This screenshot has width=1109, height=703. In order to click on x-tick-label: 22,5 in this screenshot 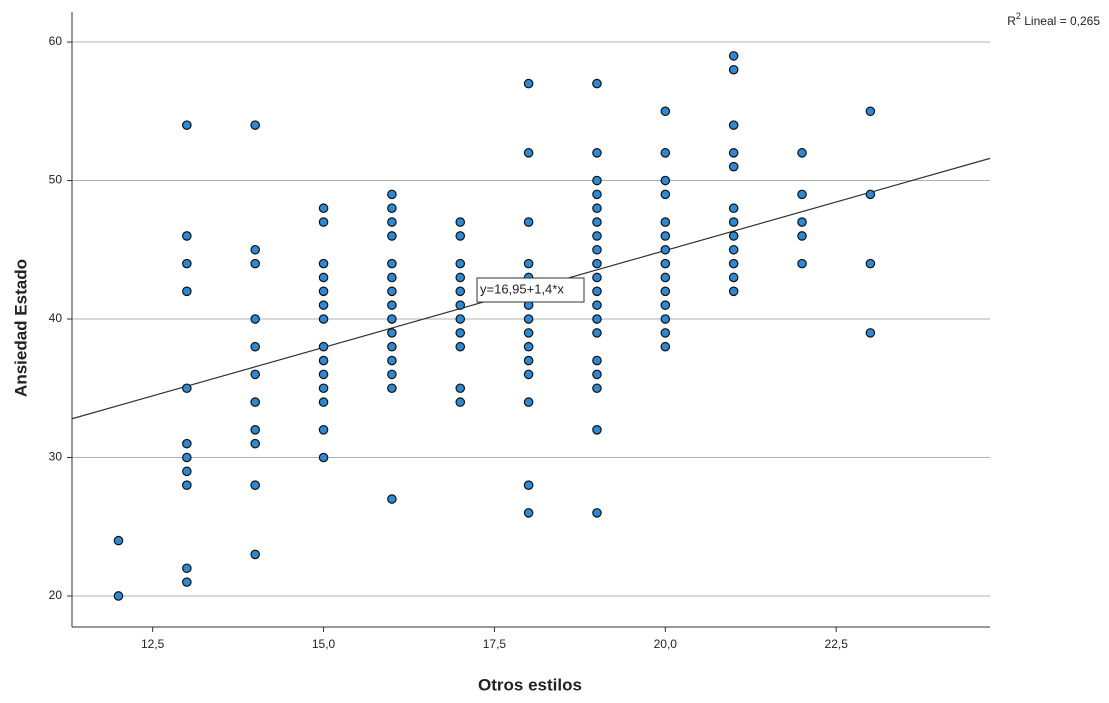, I will do `click(837, 644)`.